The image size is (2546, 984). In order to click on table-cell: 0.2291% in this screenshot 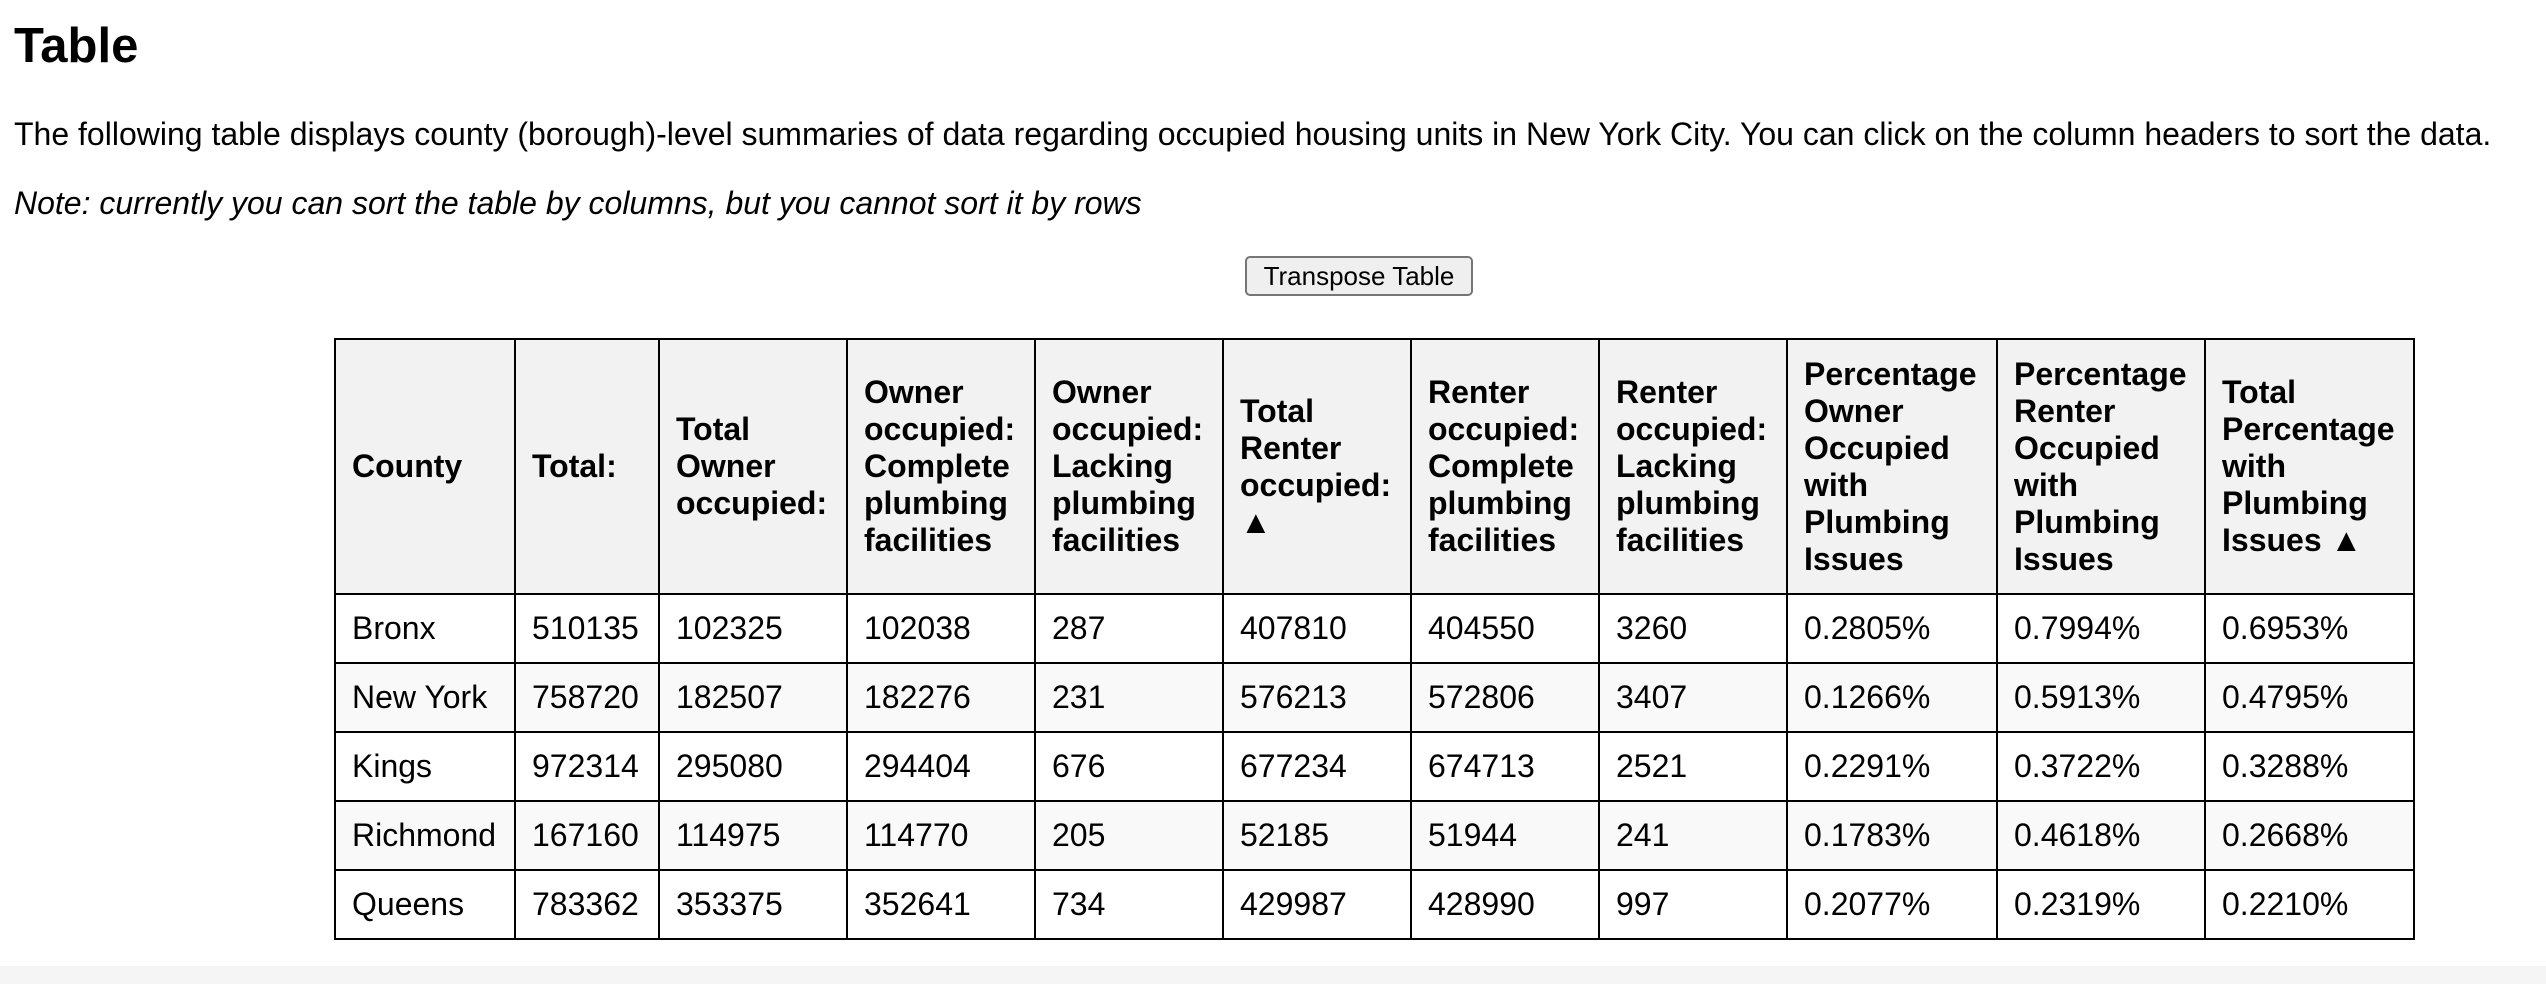, I will do `click(1892, 766)`.